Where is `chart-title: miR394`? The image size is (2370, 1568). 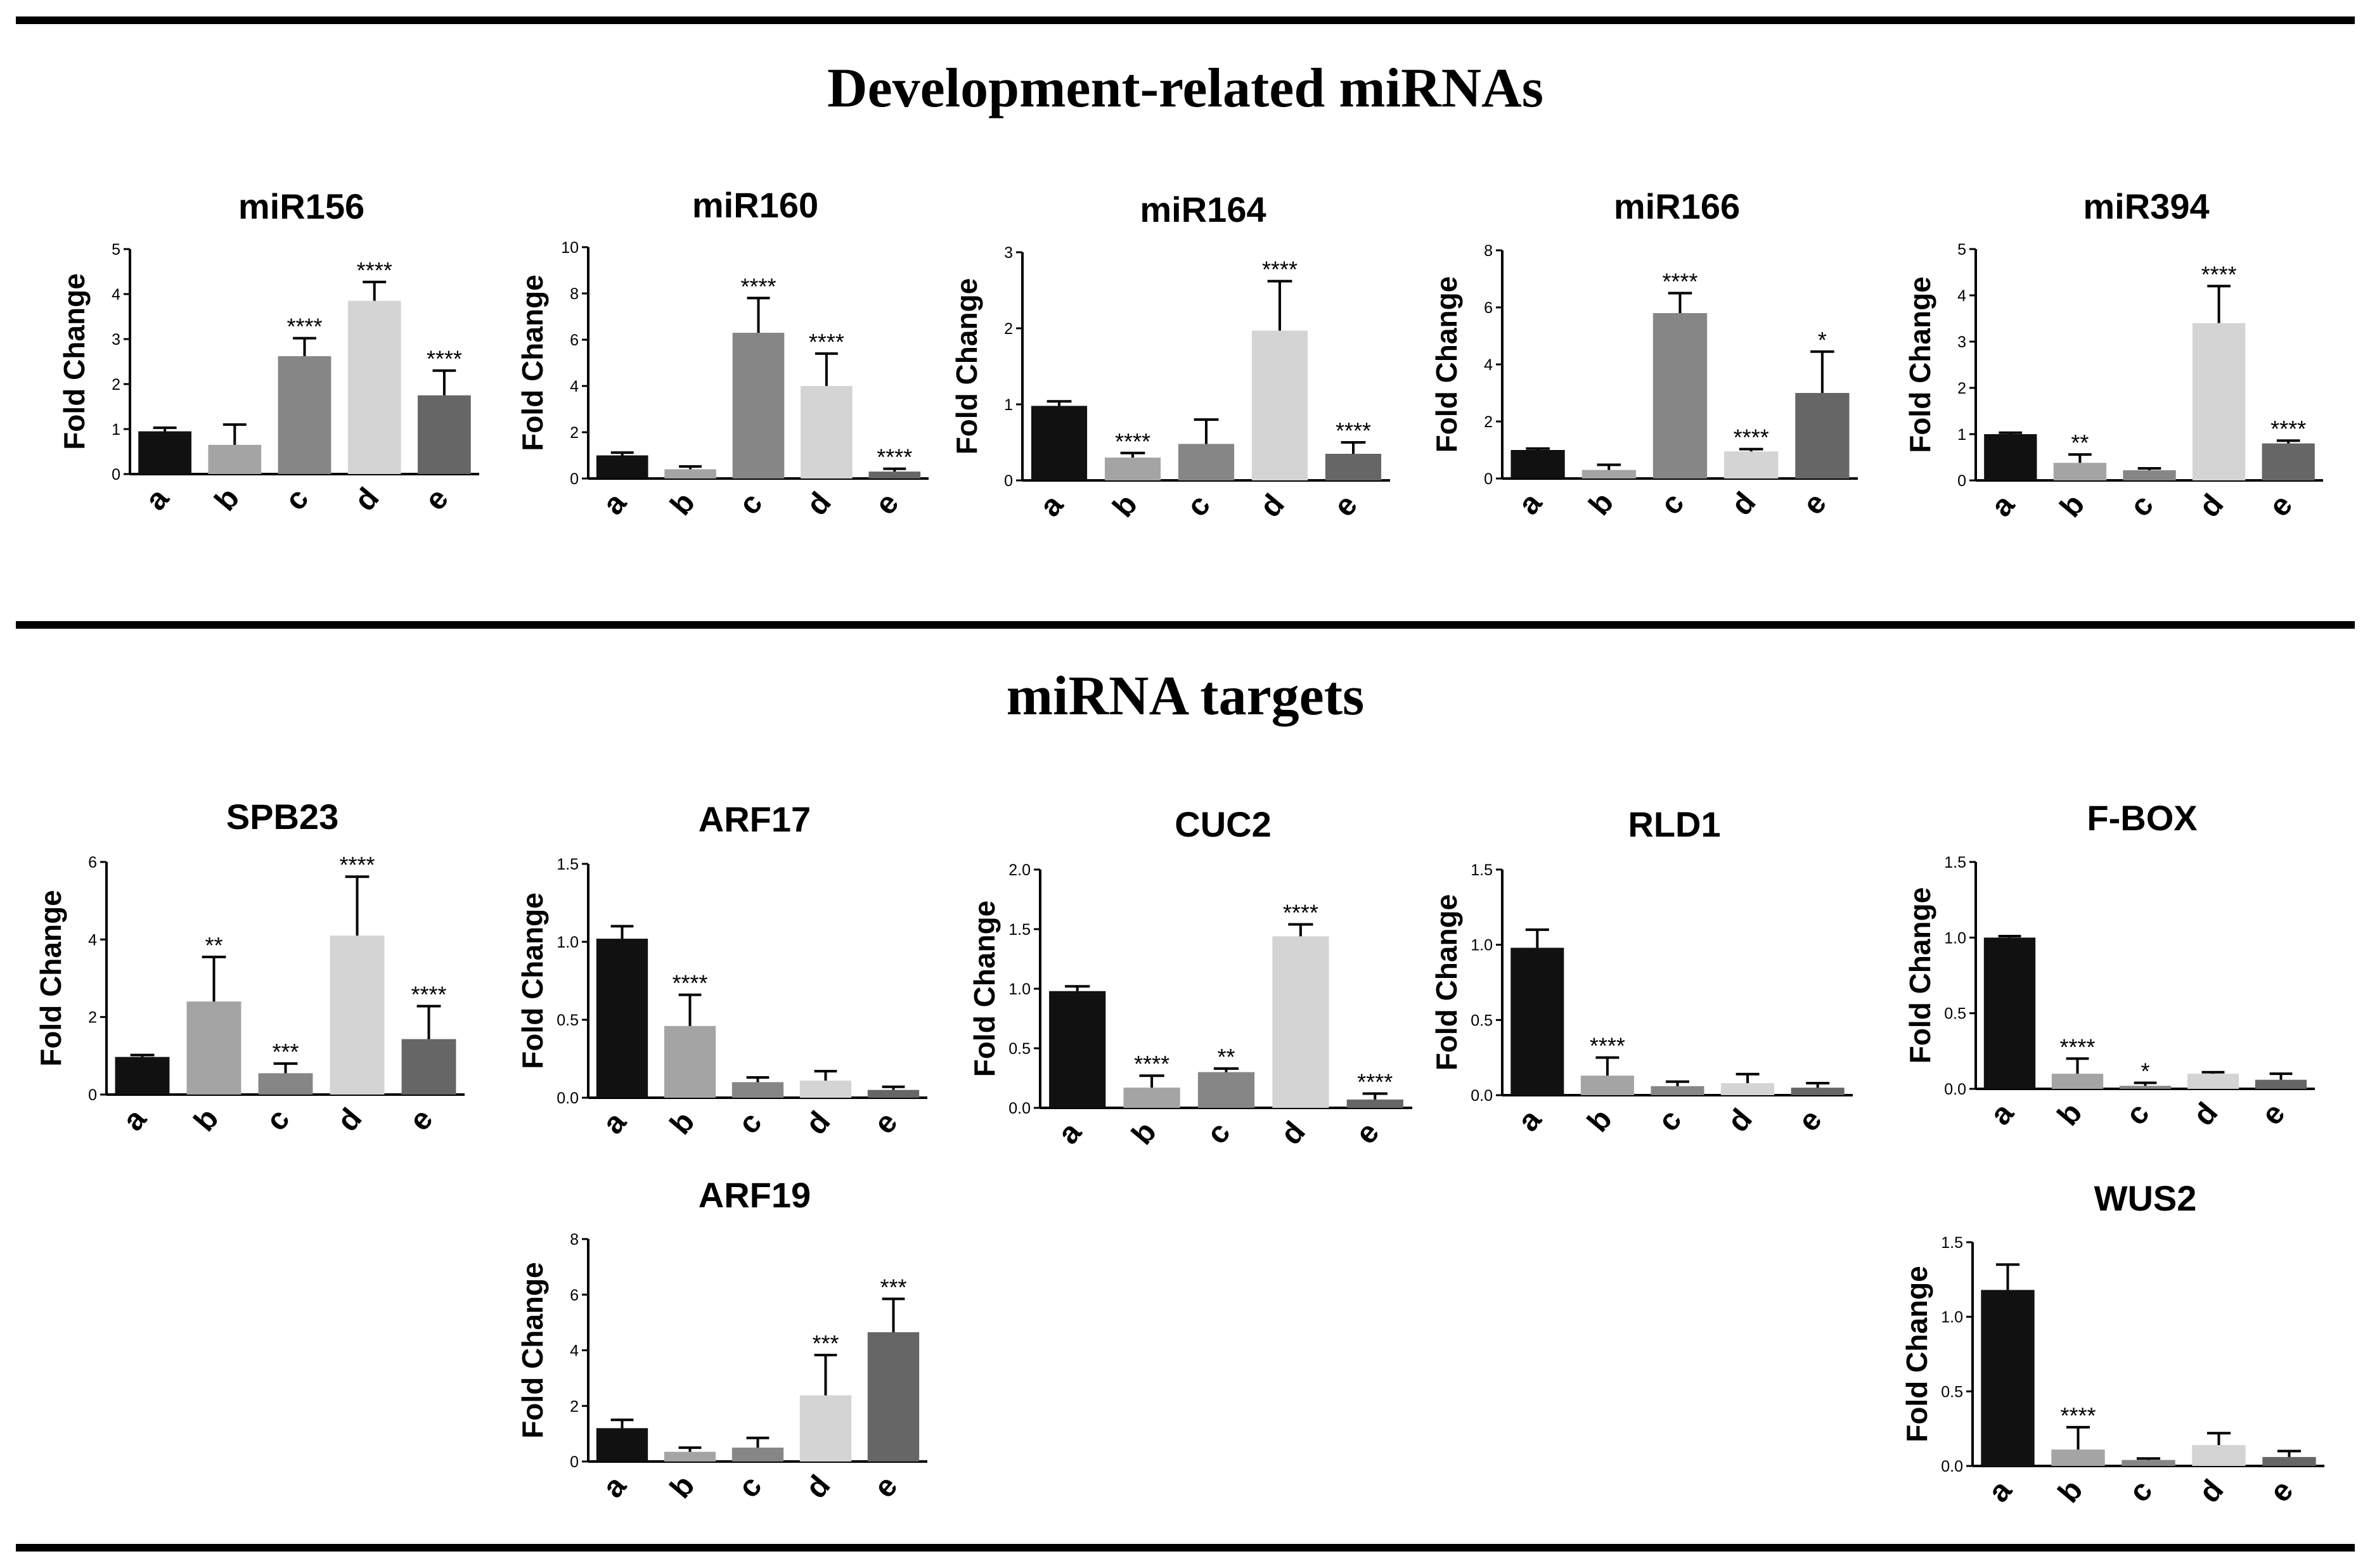
chart-title: miR394 is located at coordinates (2146, 206).